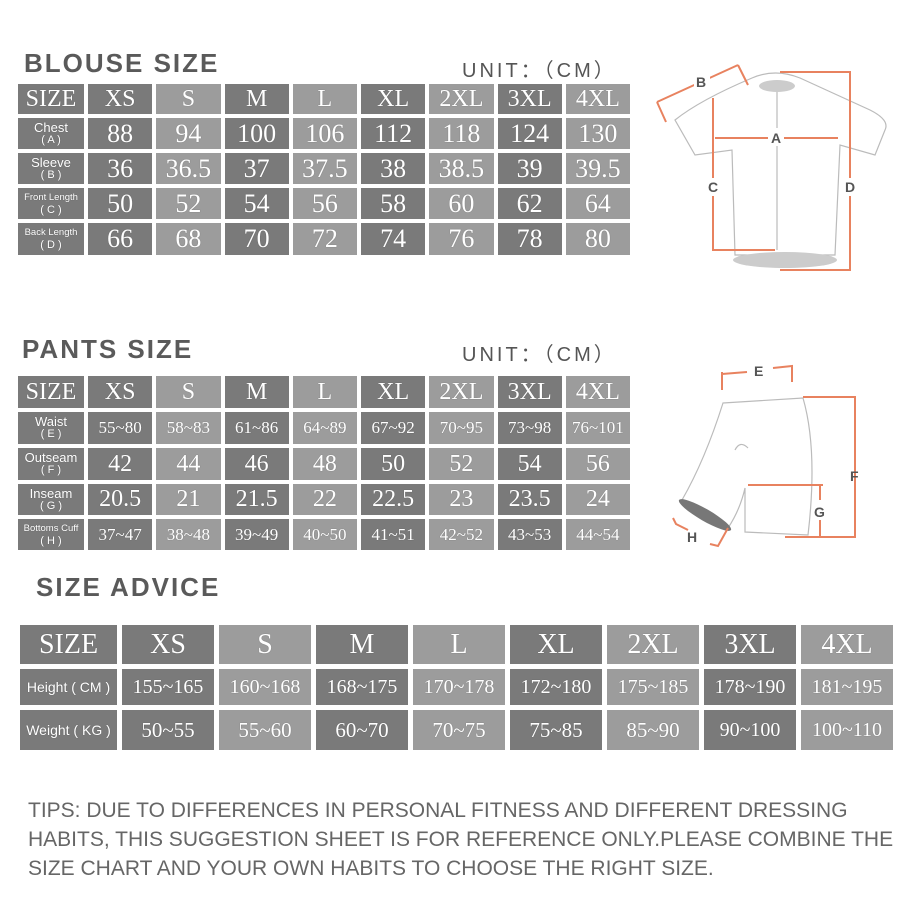 This screenshot has width=900, height=900. Describe the element at coordinates (597, 133) in the screenshot. I see `table-cell: 130` at that location.